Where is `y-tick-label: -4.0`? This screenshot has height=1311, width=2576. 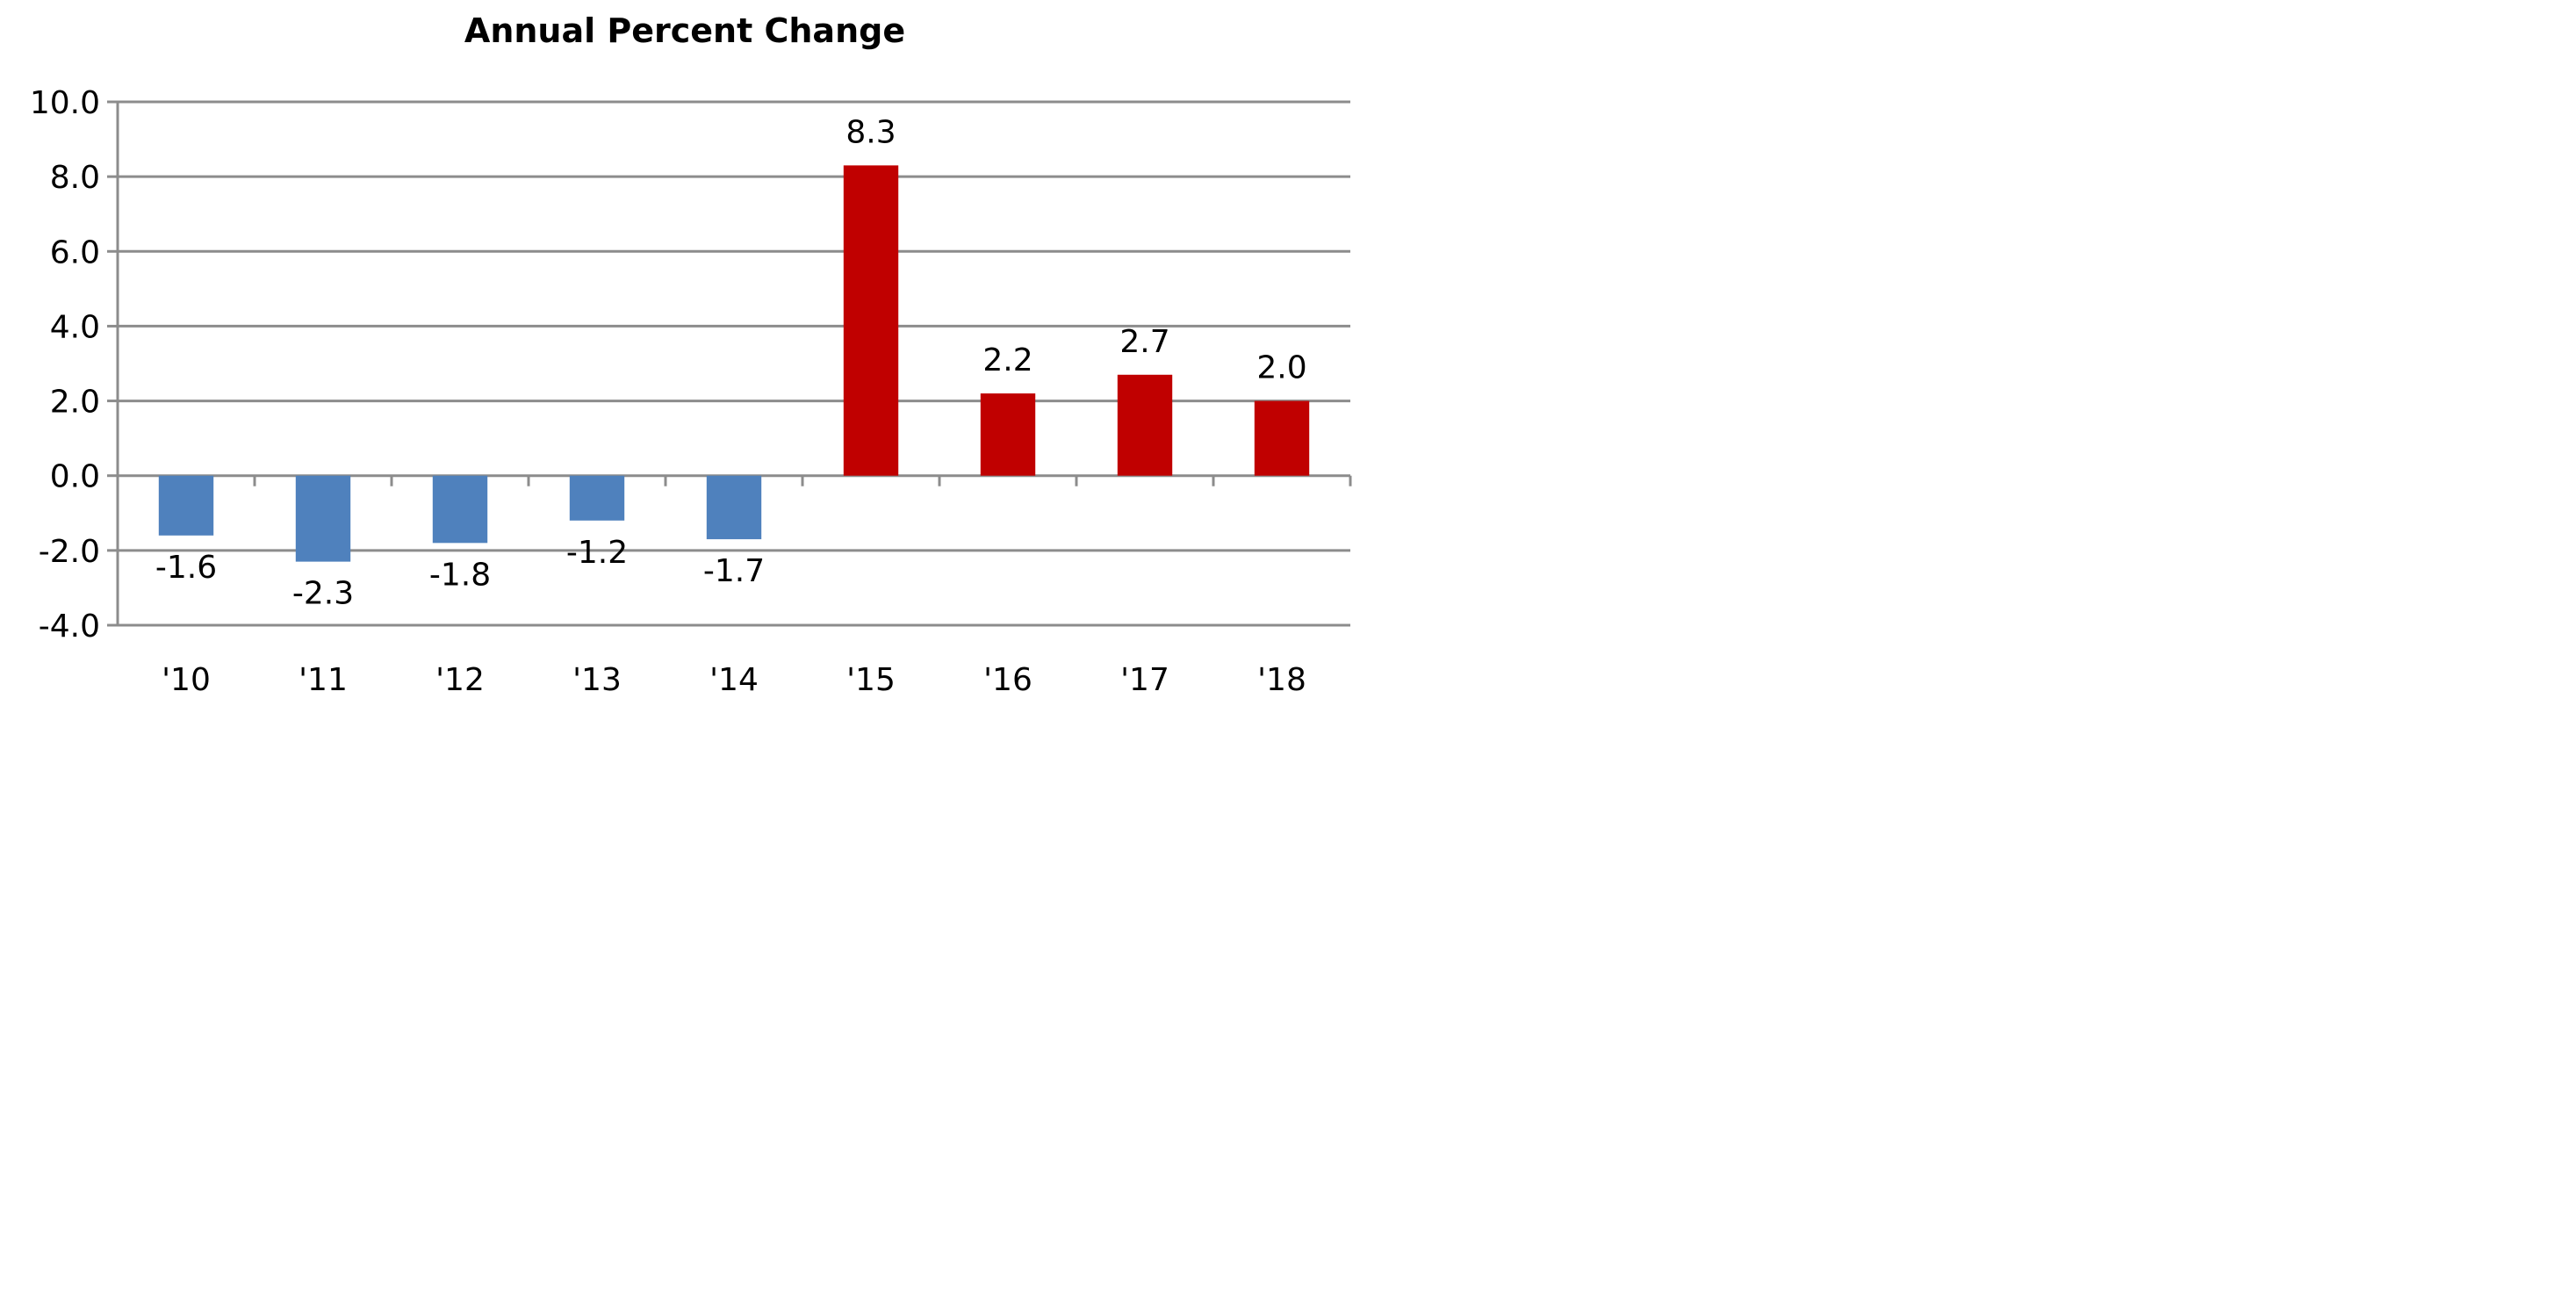
y-tick-label: -4.0 is located at coordinates (69, 627).